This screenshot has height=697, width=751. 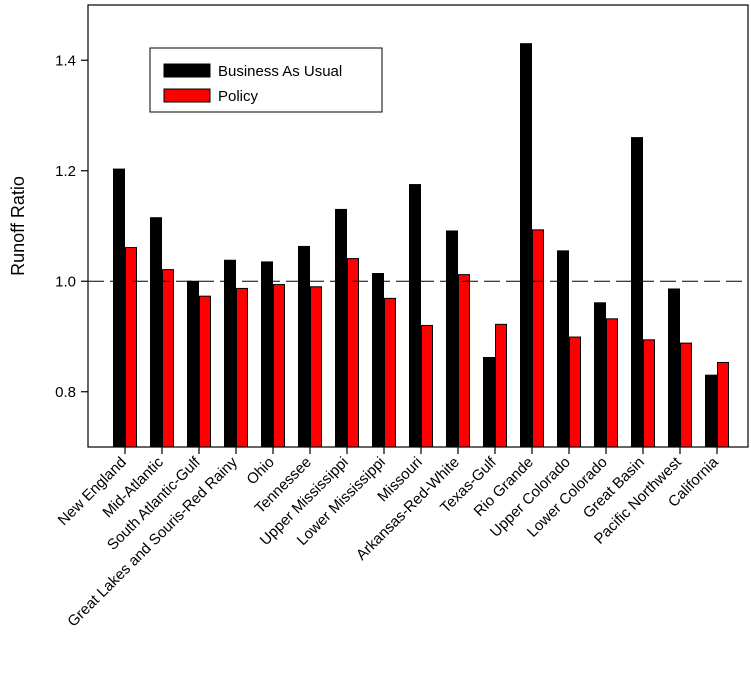 I want to click on y-tick-label: 1.4, so click(x=65, y=60).